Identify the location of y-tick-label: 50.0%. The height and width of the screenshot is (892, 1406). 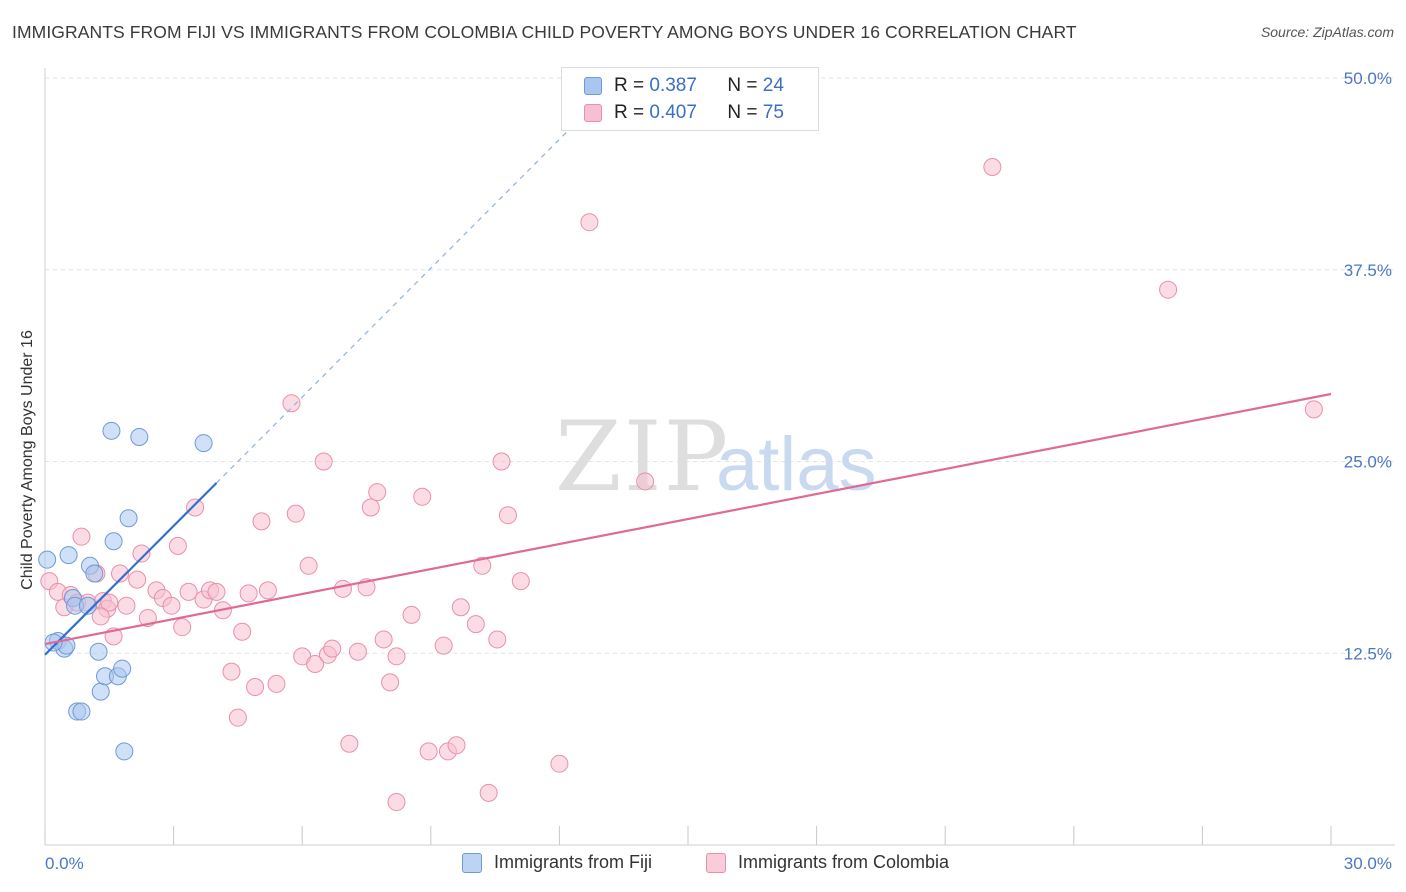
(1368, 78).